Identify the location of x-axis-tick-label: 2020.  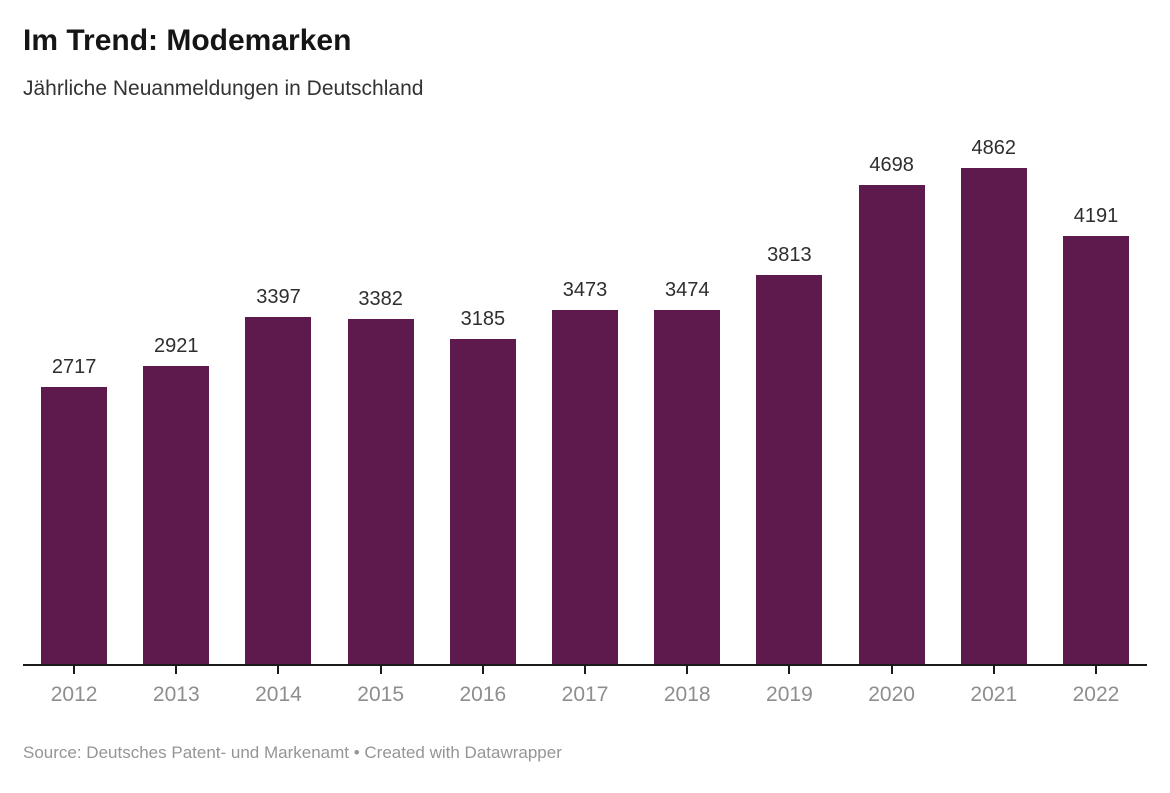
(891, 694).